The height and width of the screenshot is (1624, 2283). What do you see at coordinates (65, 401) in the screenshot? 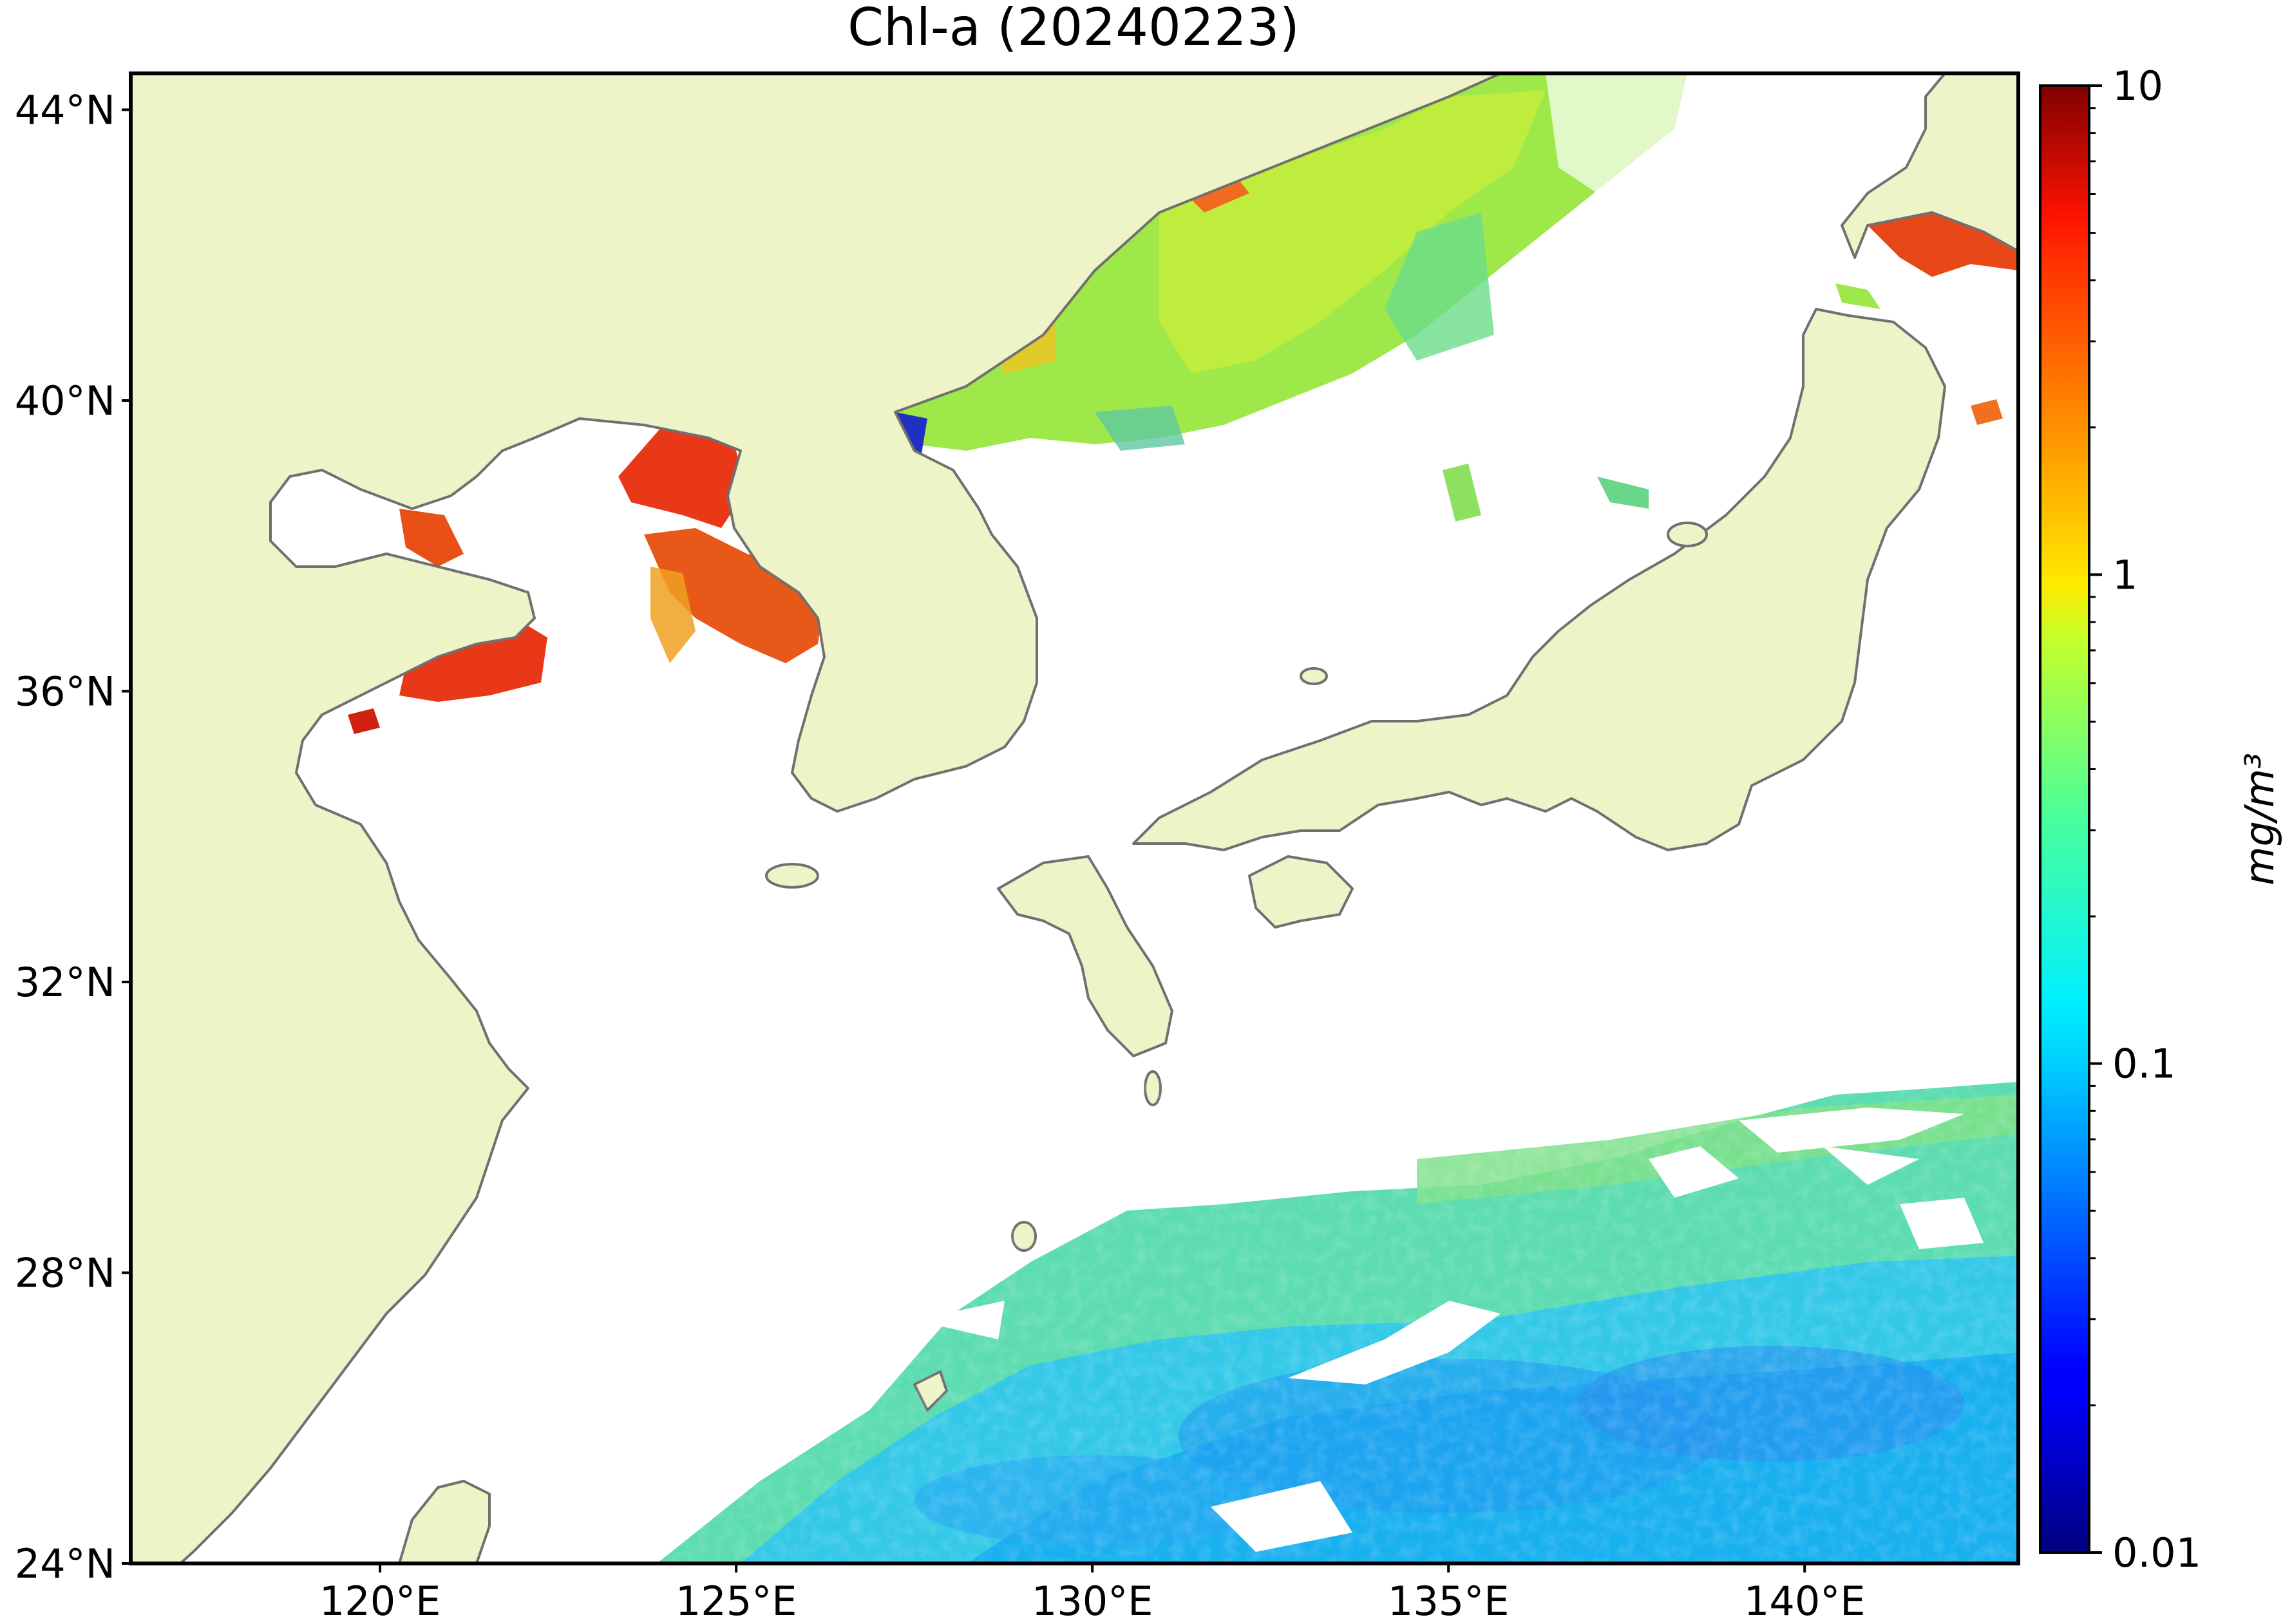
I see `lat-tick-label: 40°N` at bounding box center [65, 401].